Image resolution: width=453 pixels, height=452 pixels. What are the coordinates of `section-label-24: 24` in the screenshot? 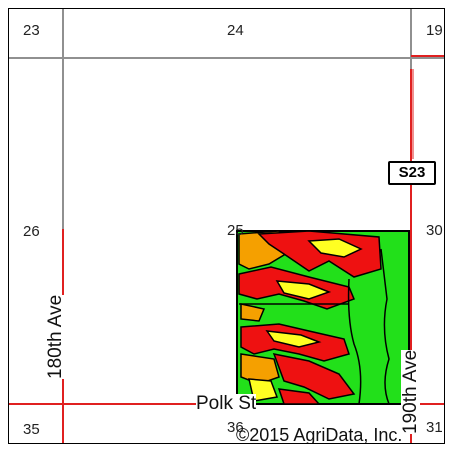 It's located at (235, 30).